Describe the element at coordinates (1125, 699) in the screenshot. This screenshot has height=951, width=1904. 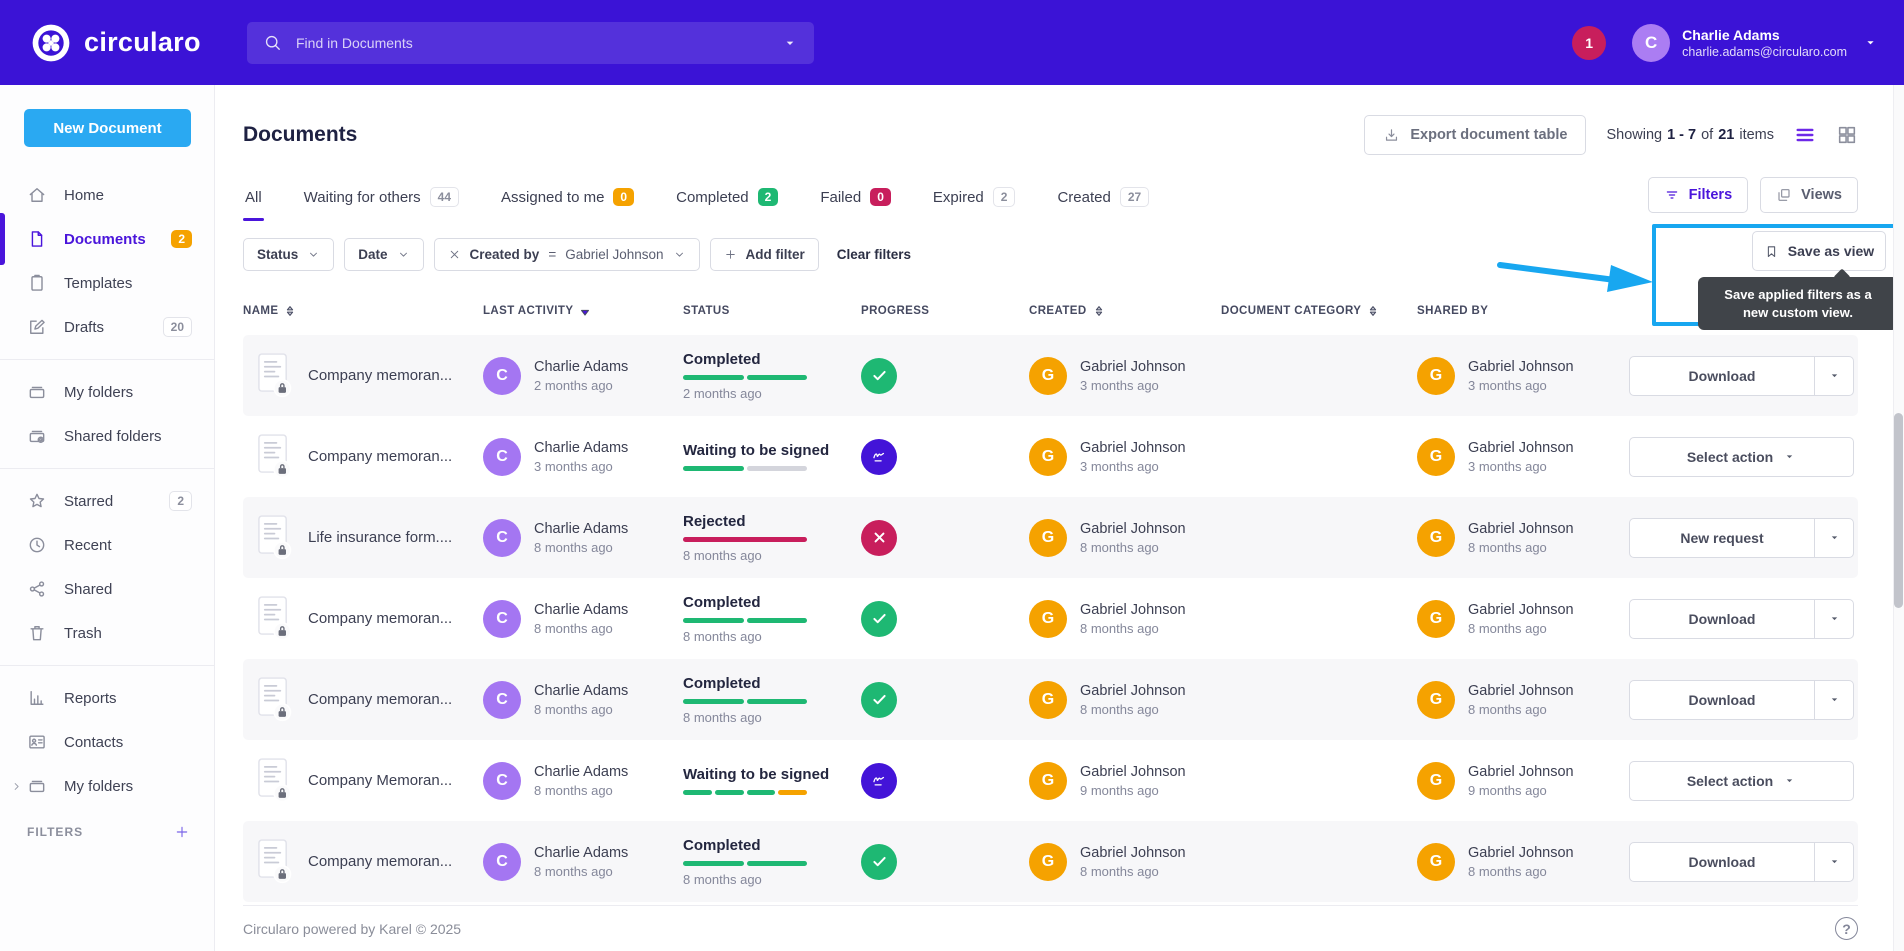
I see `cell-created: G Gabriel Johnson 8 months ago` at that location.